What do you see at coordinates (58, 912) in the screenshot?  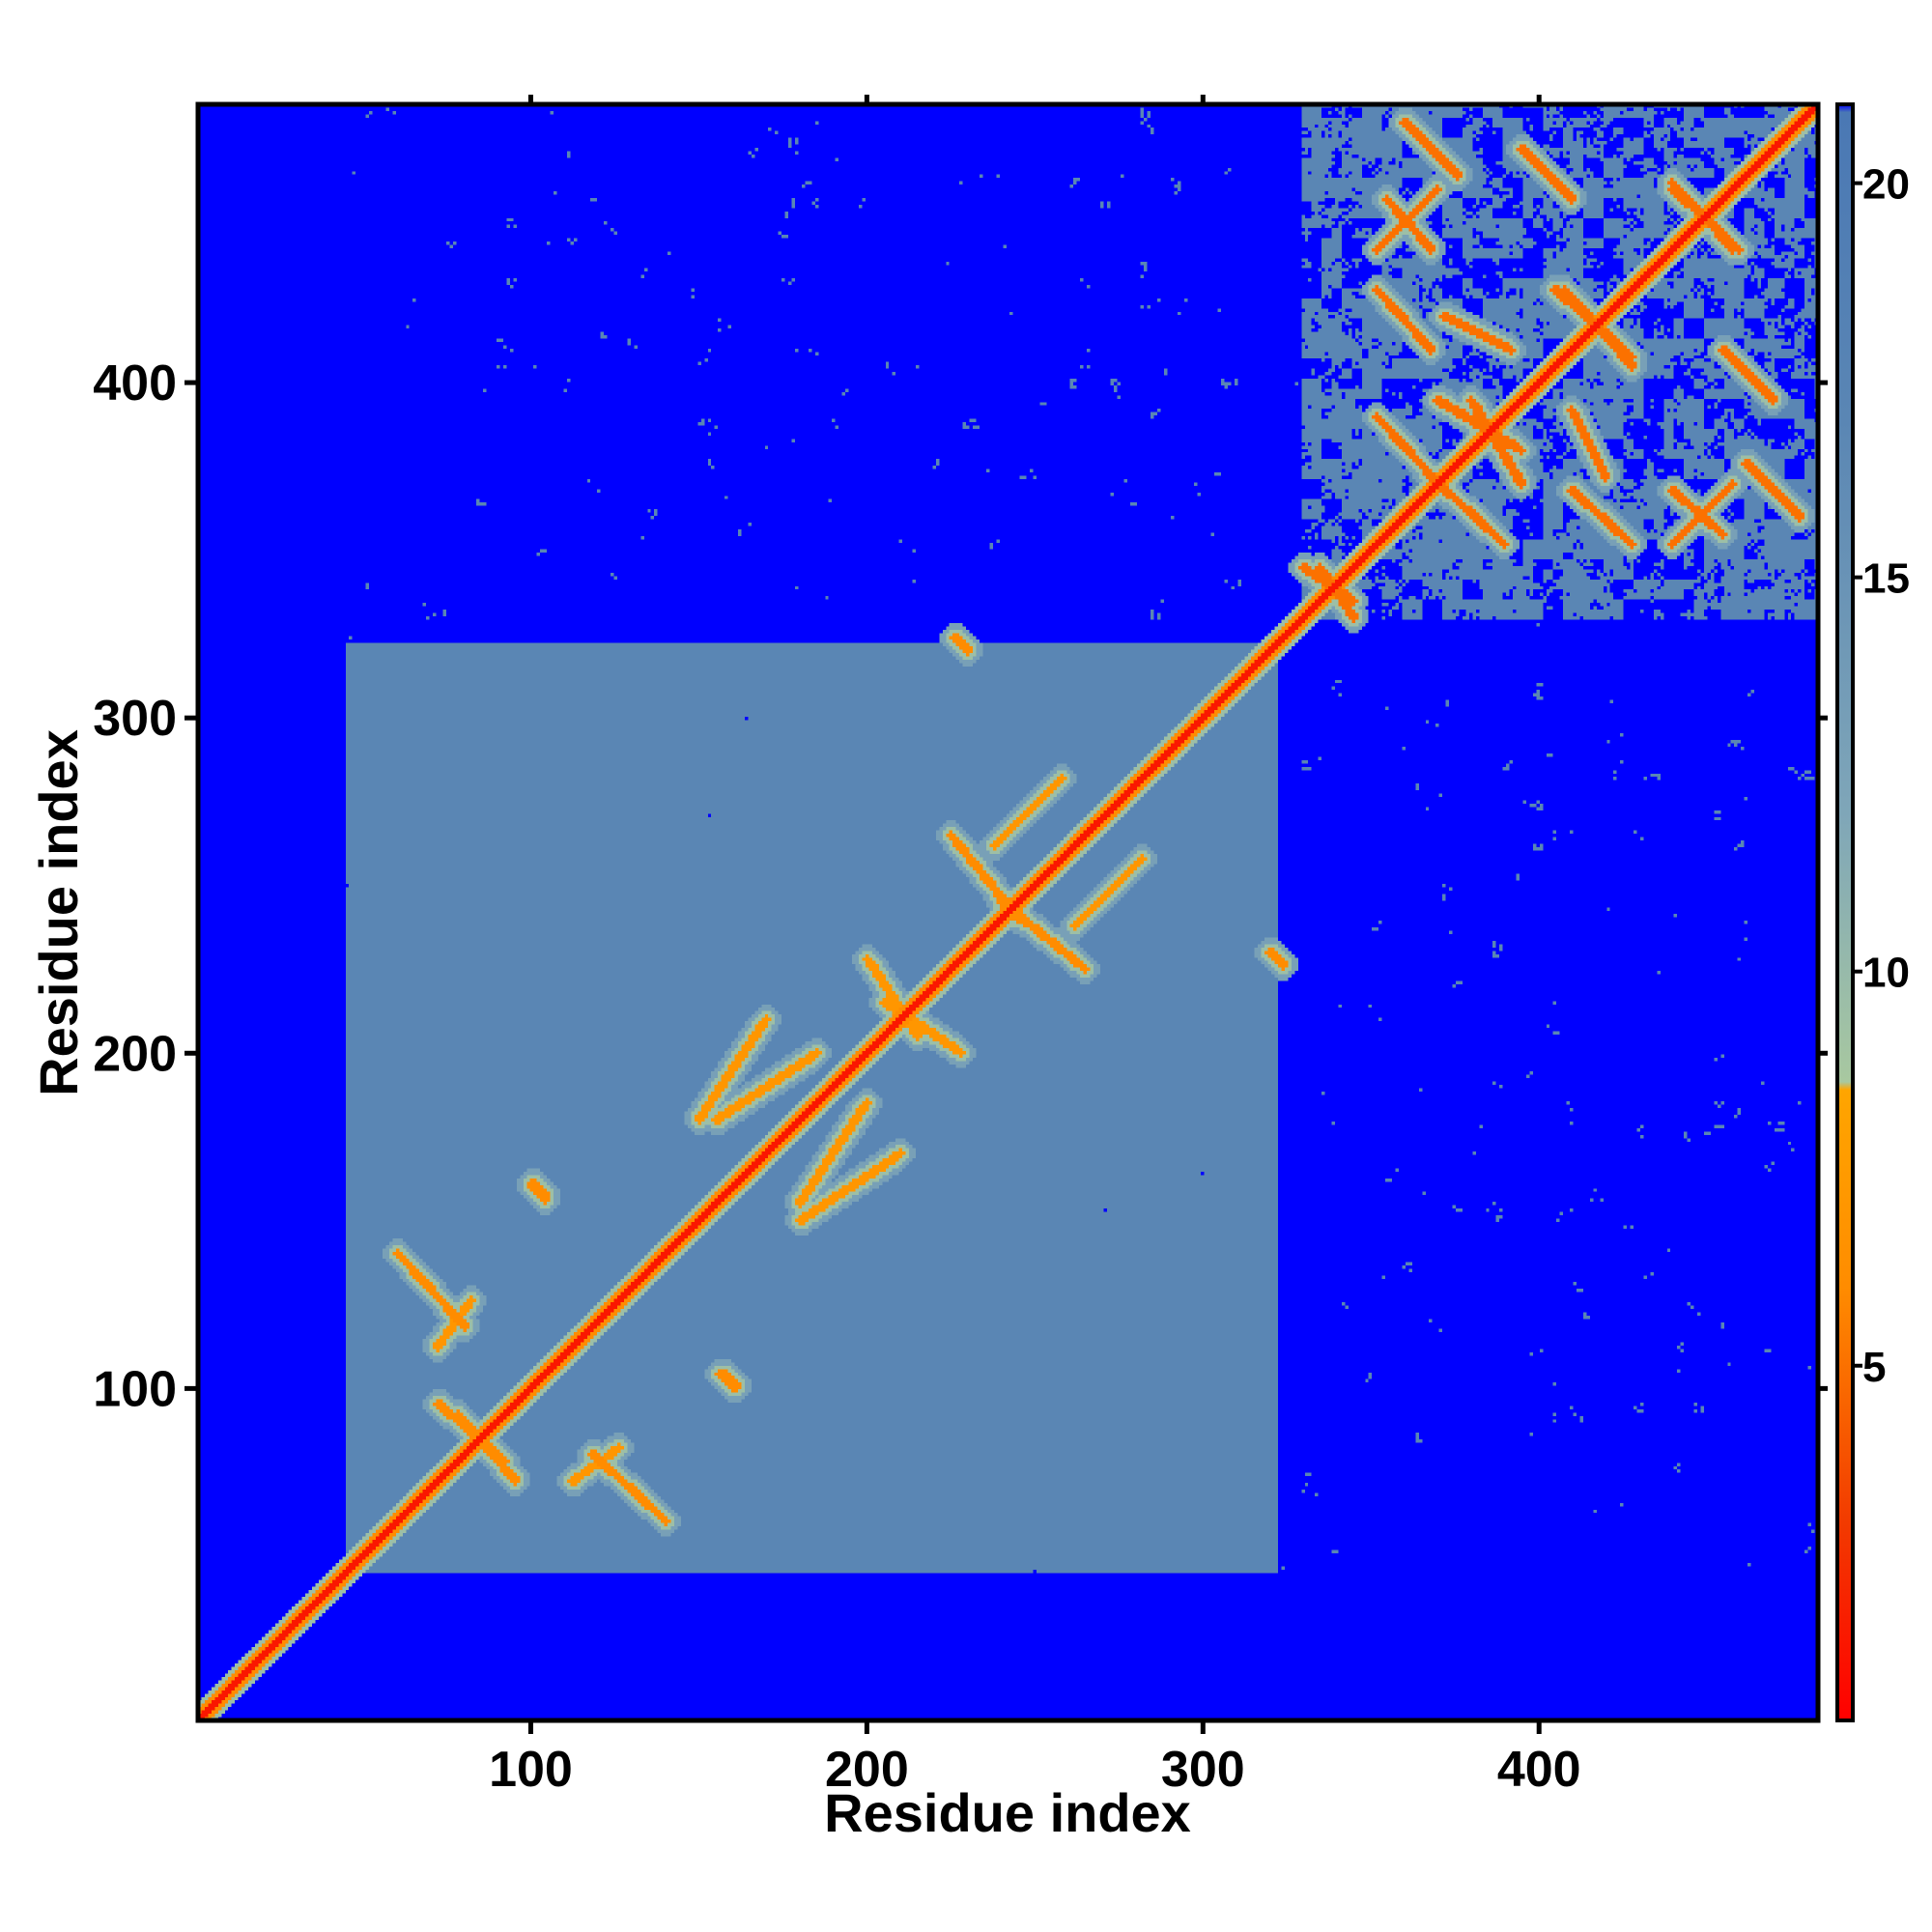 I see `y-axis-title: Residue index` at bounding box center [58, 912].